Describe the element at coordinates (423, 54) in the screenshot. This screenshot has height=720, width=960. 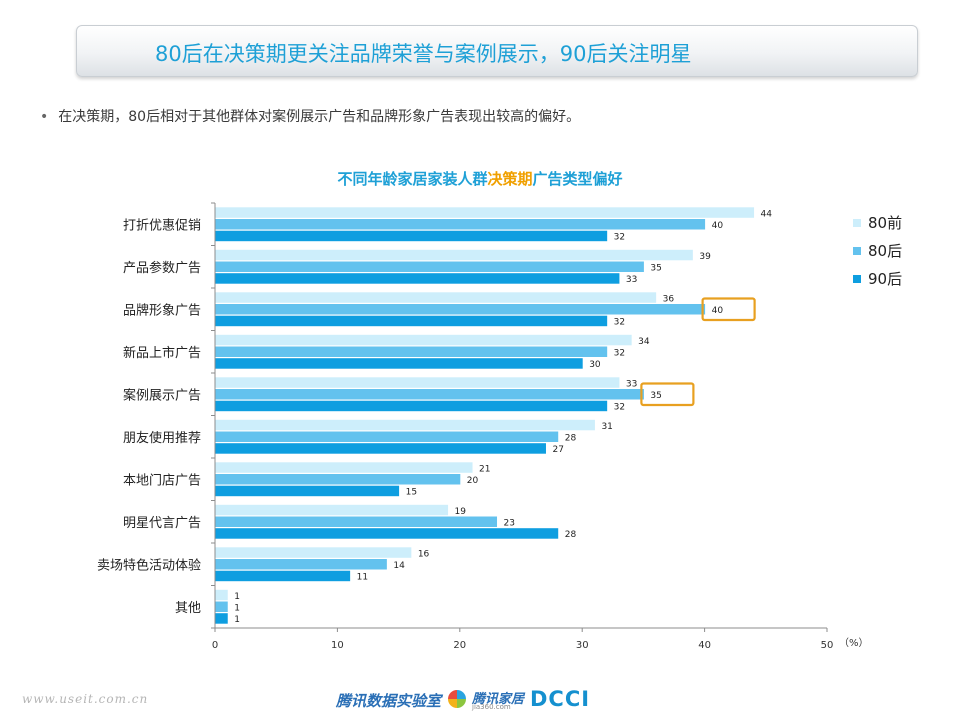
I see `page-title: 80后在决策期更关注品牌荣誉与案例展示，90后关注明星` at that location.